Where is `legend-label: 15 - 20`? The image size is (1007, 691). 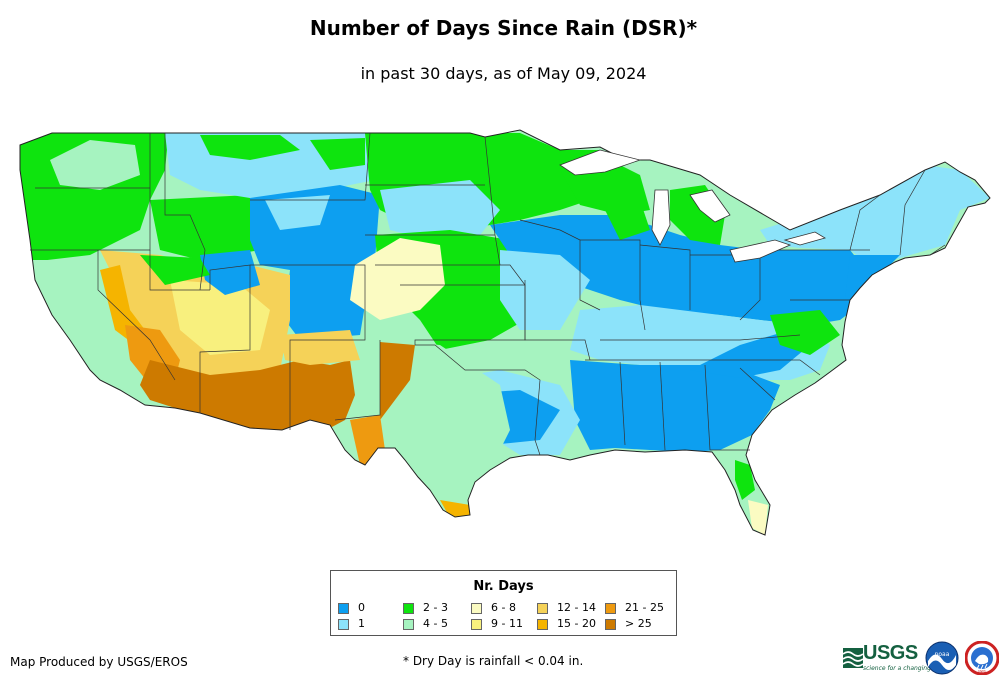 legend-label: 15 - 20 is located at coordinates (576, 623).